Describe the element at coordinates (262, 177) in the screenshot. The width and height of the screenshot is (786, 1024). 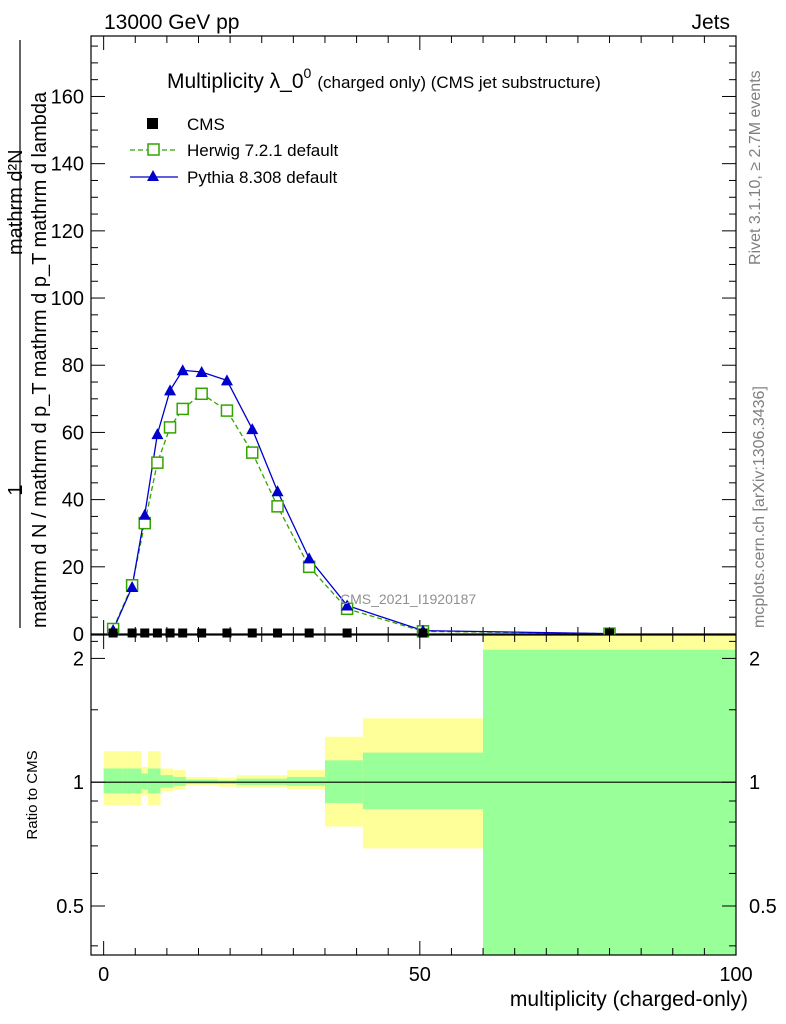
I see `legend-pythia-label: Pythia 8.308 default` at that location.